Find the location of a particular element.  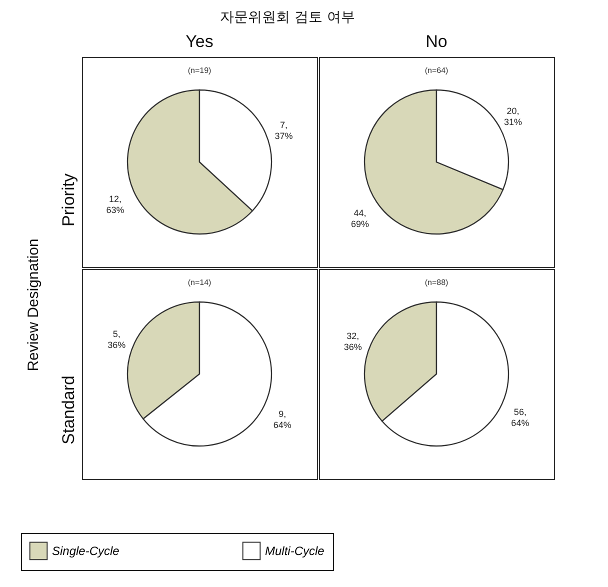

data-label: 12, 63% is located at coordinates (115, 204).